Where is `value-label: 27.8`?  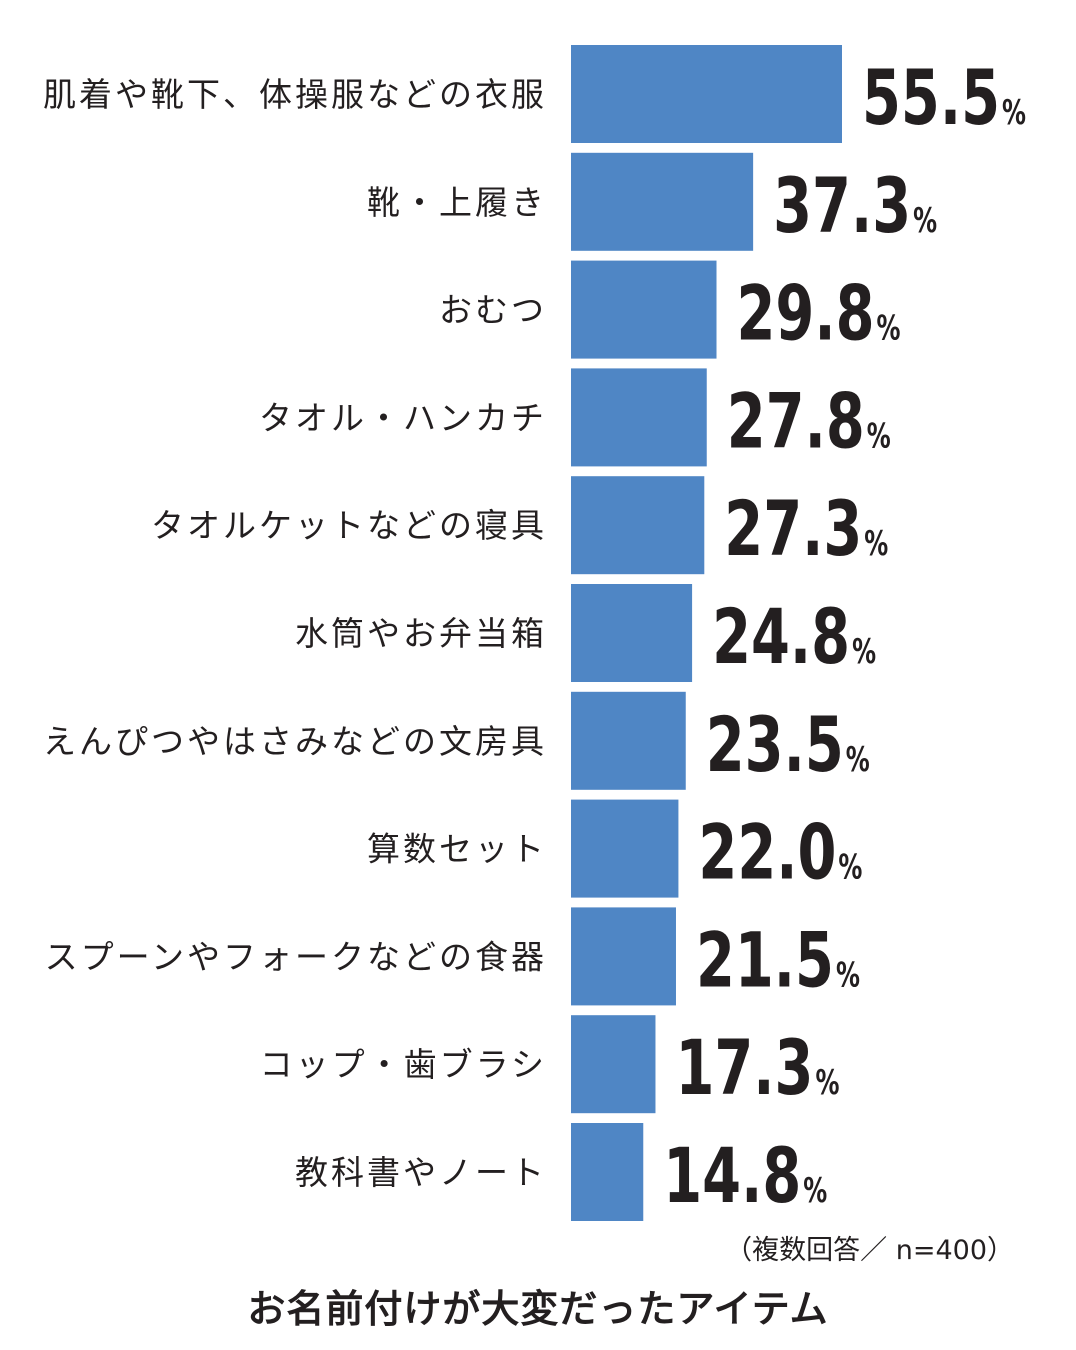
value-label: 27.8 is located at coordinates (796, 420).